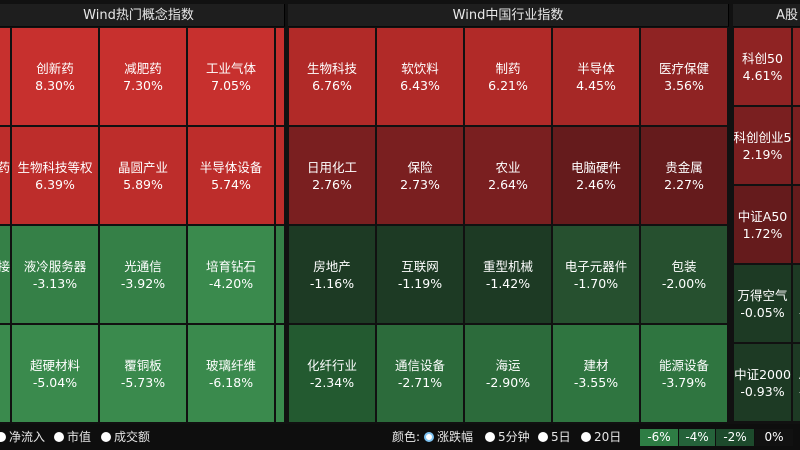 The height and width of the screenshot is (450, 800). What do you see at coordinates (231, 373) in the screenshot?
I see `hot-tile-glass-fiber: 玻璃纤维 -6.18%` at bounding box center [231, 373].